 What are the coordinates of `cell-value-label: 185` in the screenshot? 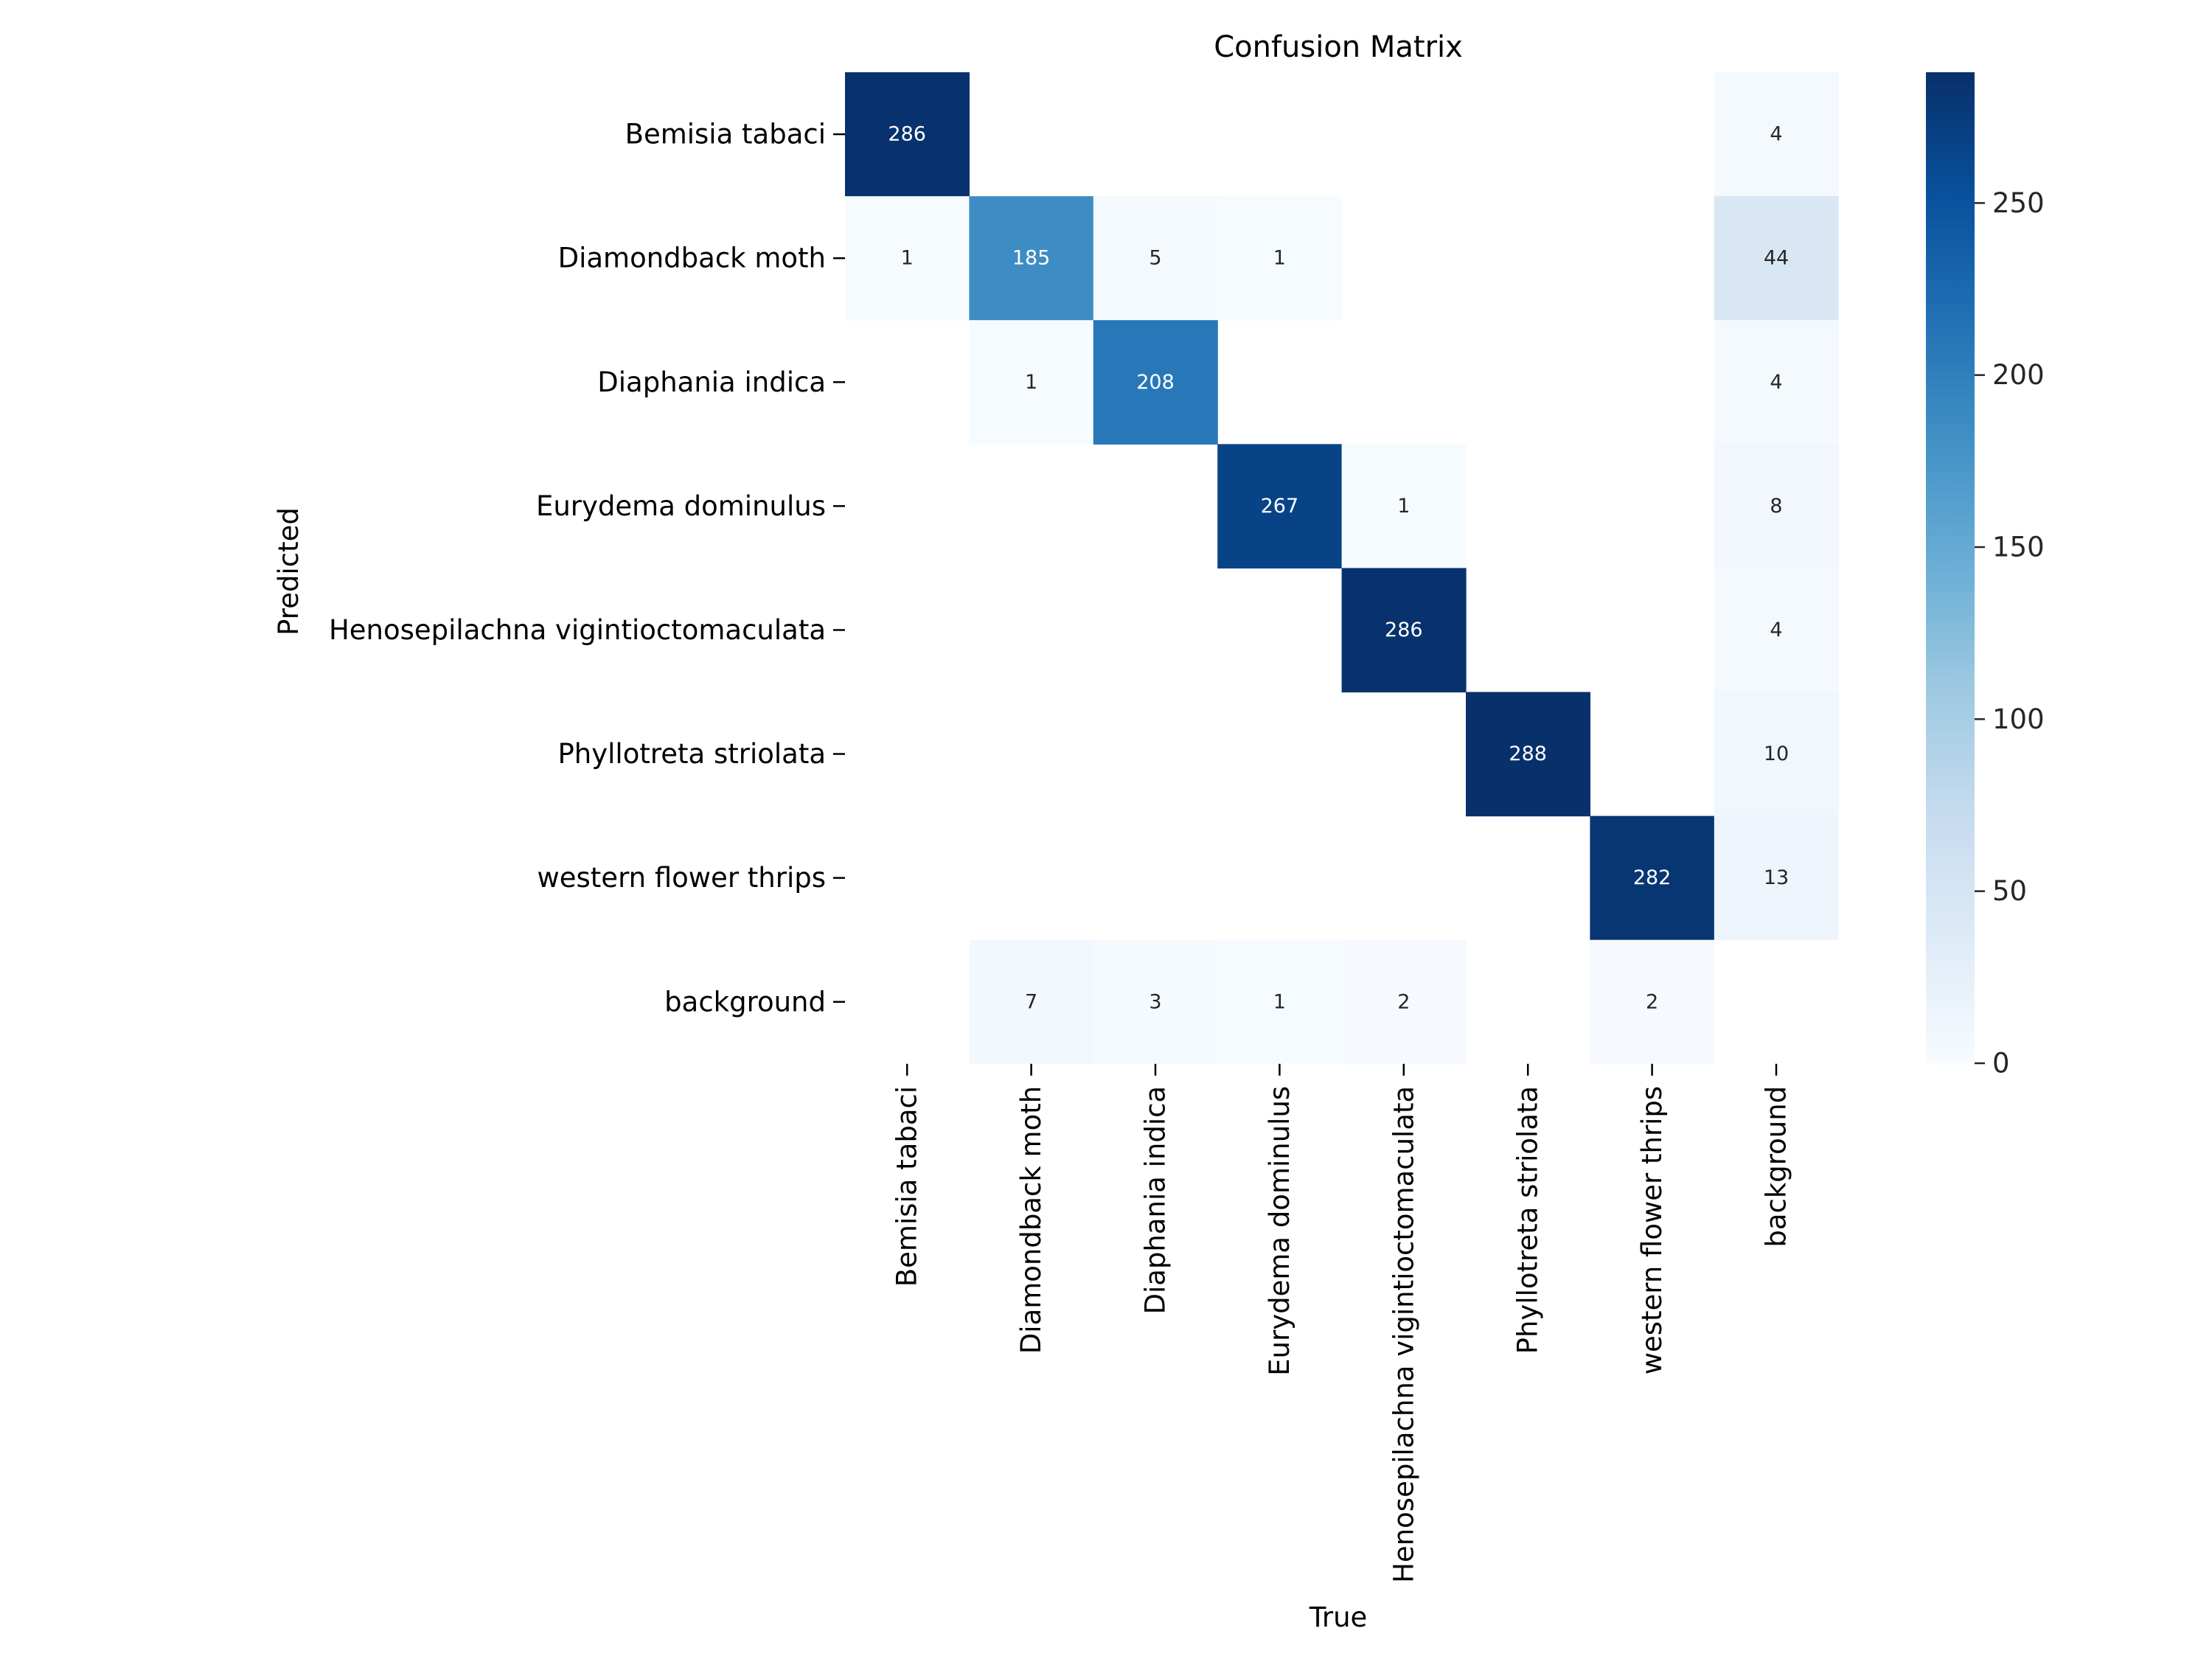 It's located at (1031, 258).